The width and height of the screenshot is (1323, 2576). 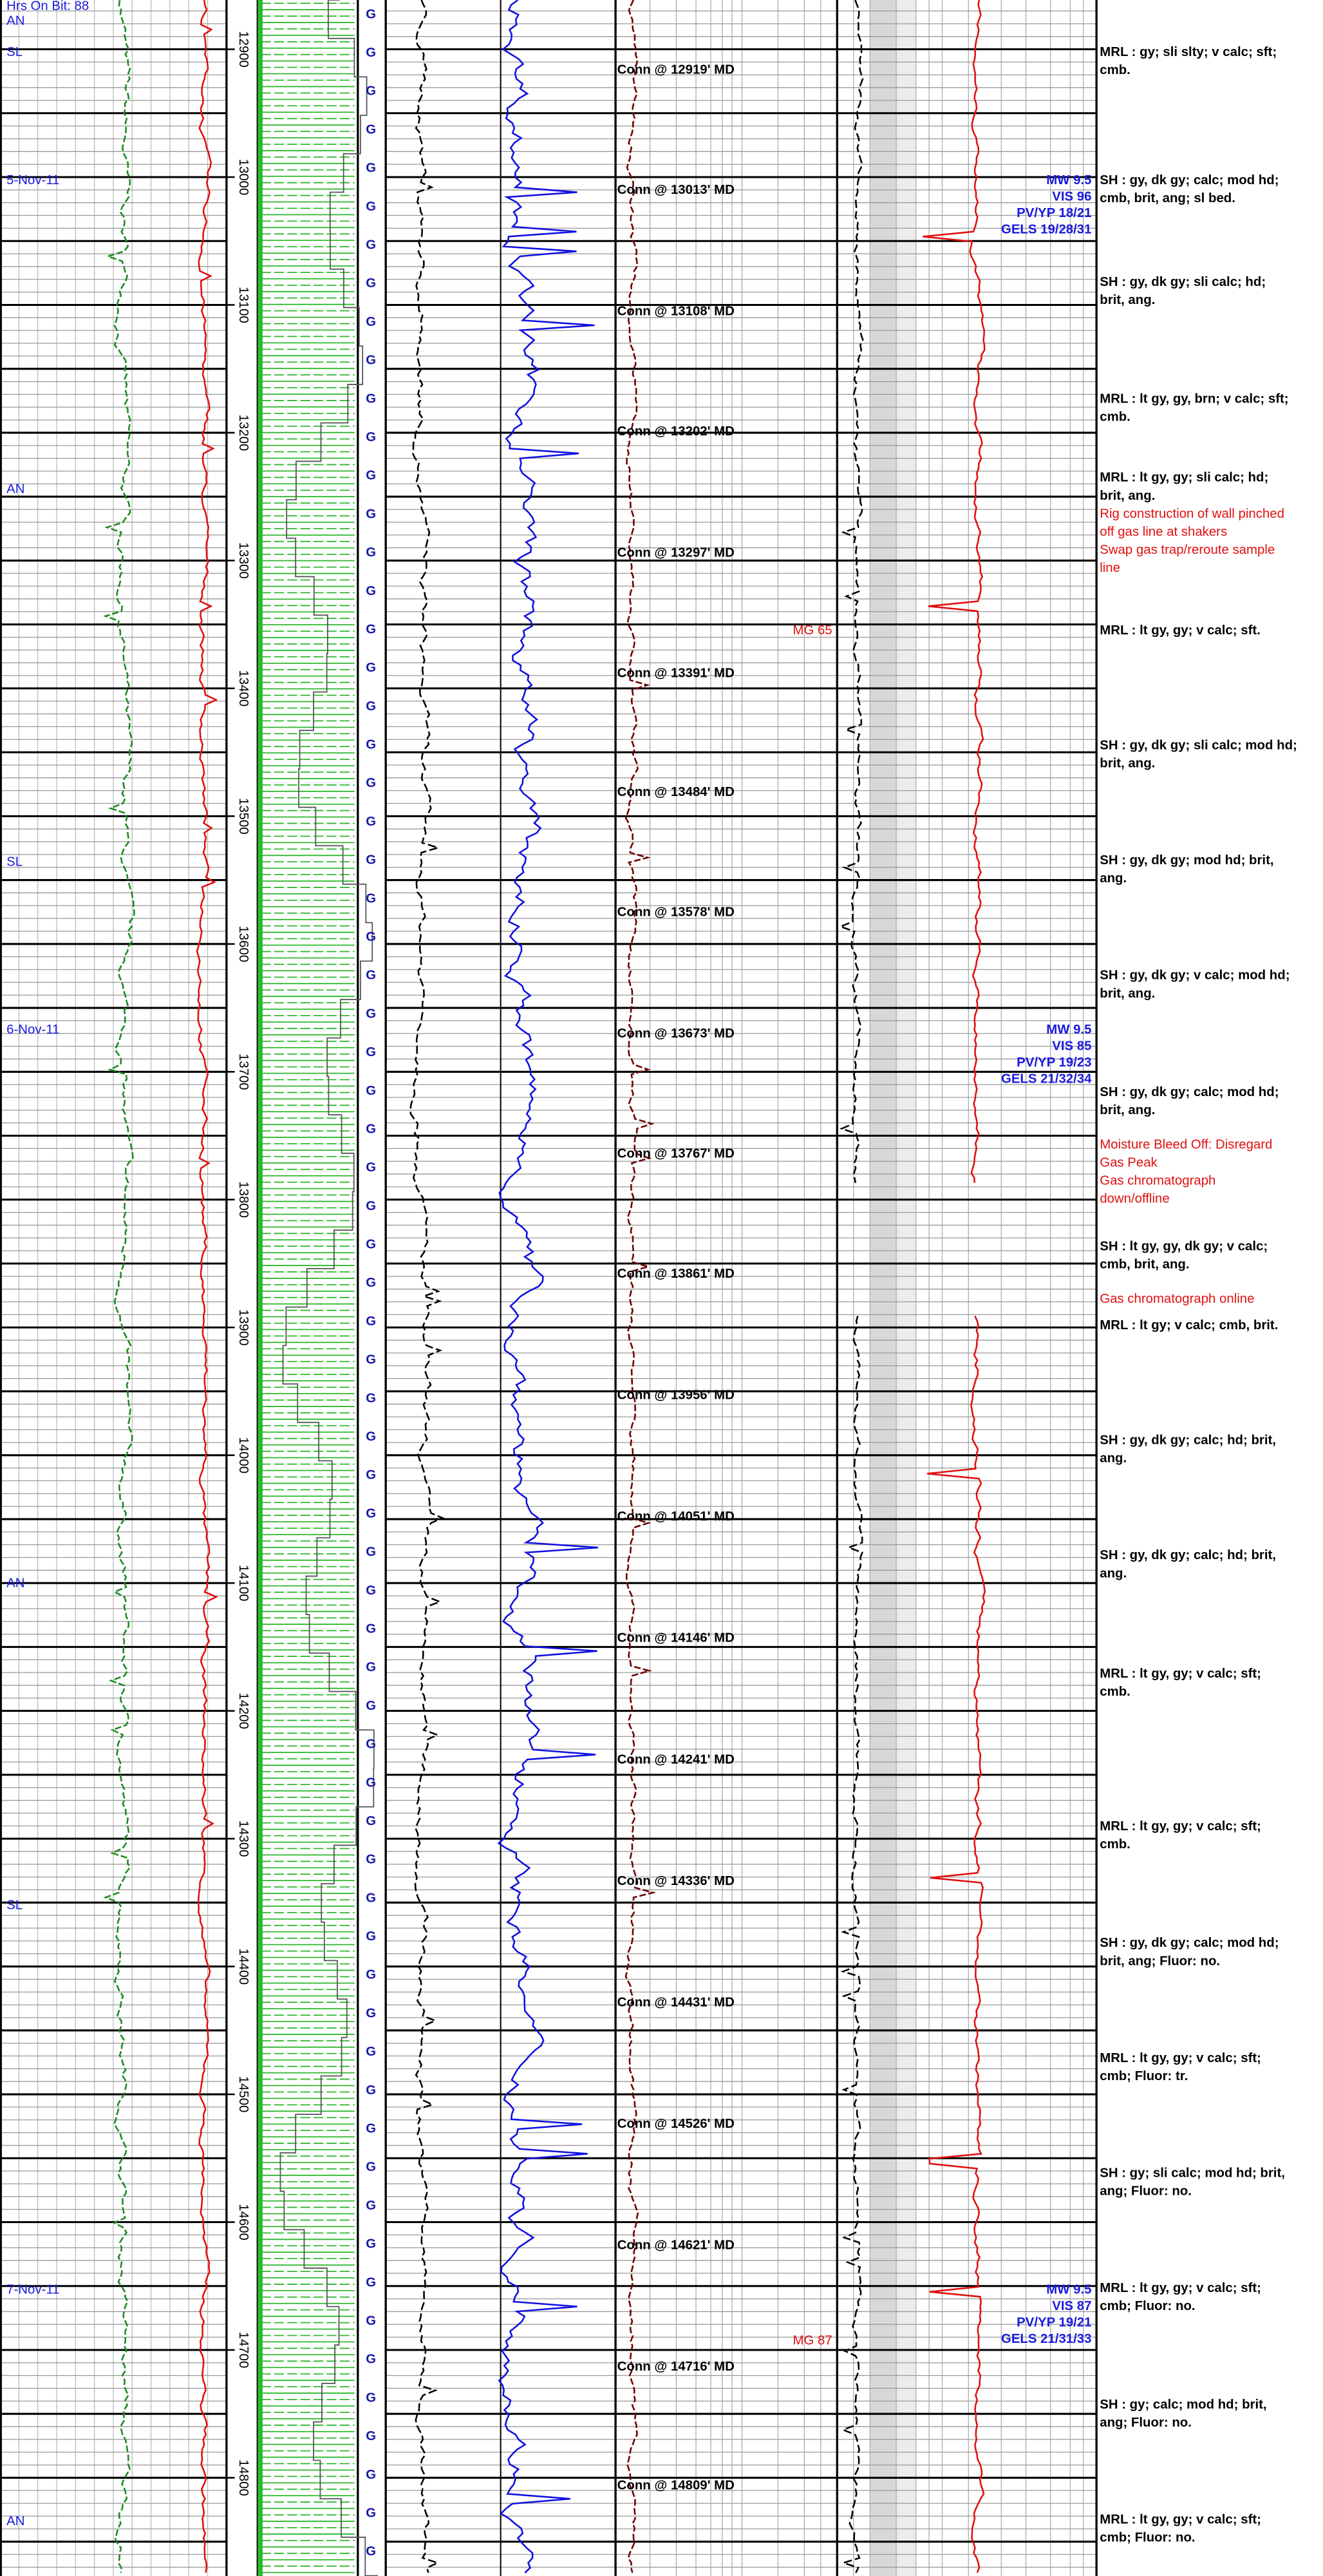 I want to click on mud-report: GELS 21/31/33, so click(x=1046, y=2339).